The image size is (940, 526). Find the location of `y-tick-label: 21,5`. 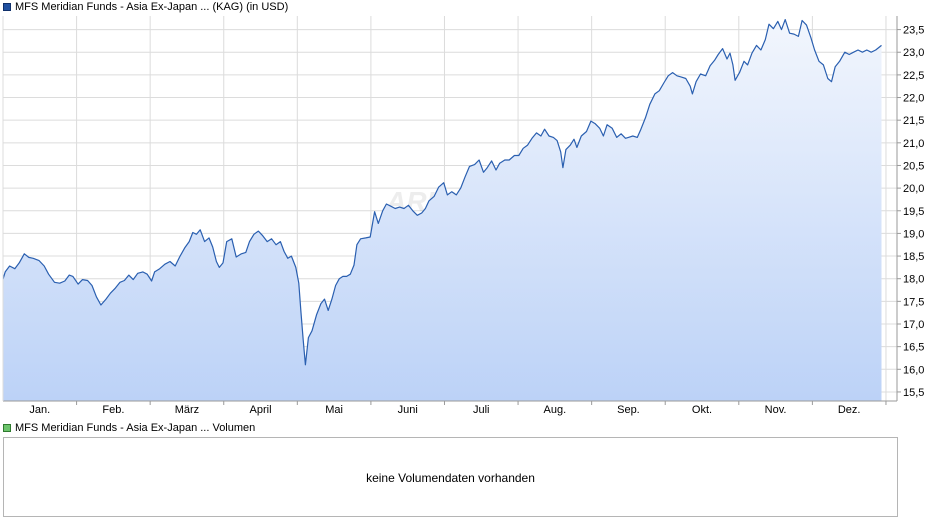

y-tick-label: 21,5 is located at coordinates (913, 121).